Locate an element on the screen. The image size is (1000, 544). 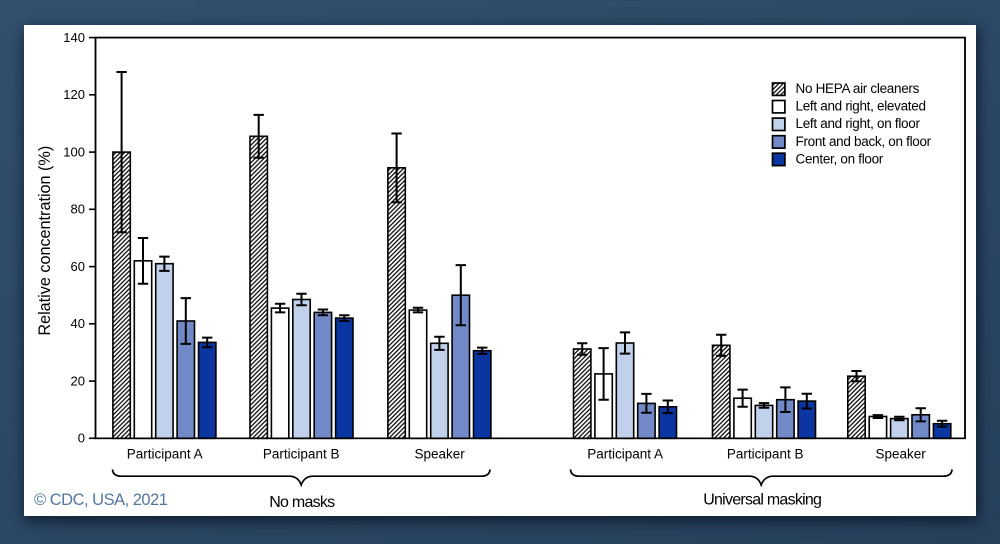
svg-text: Center, on floor is located at coordinates (840, 158).